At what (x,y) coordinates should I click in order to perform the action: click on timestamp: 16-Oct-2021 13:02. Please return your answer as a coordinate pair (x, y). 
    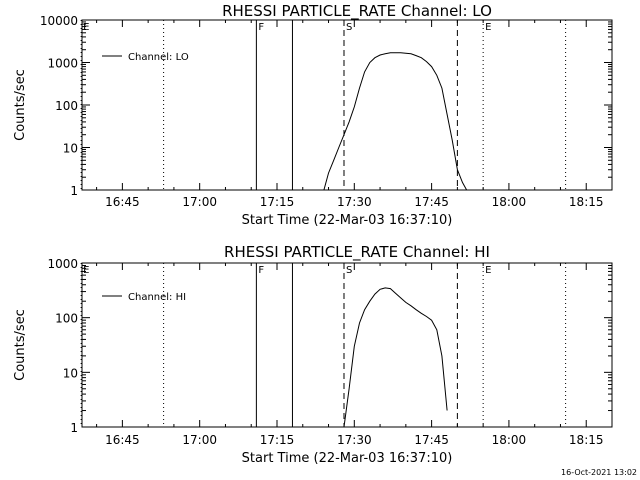
    Looking at the image, I should click on (599, 472).